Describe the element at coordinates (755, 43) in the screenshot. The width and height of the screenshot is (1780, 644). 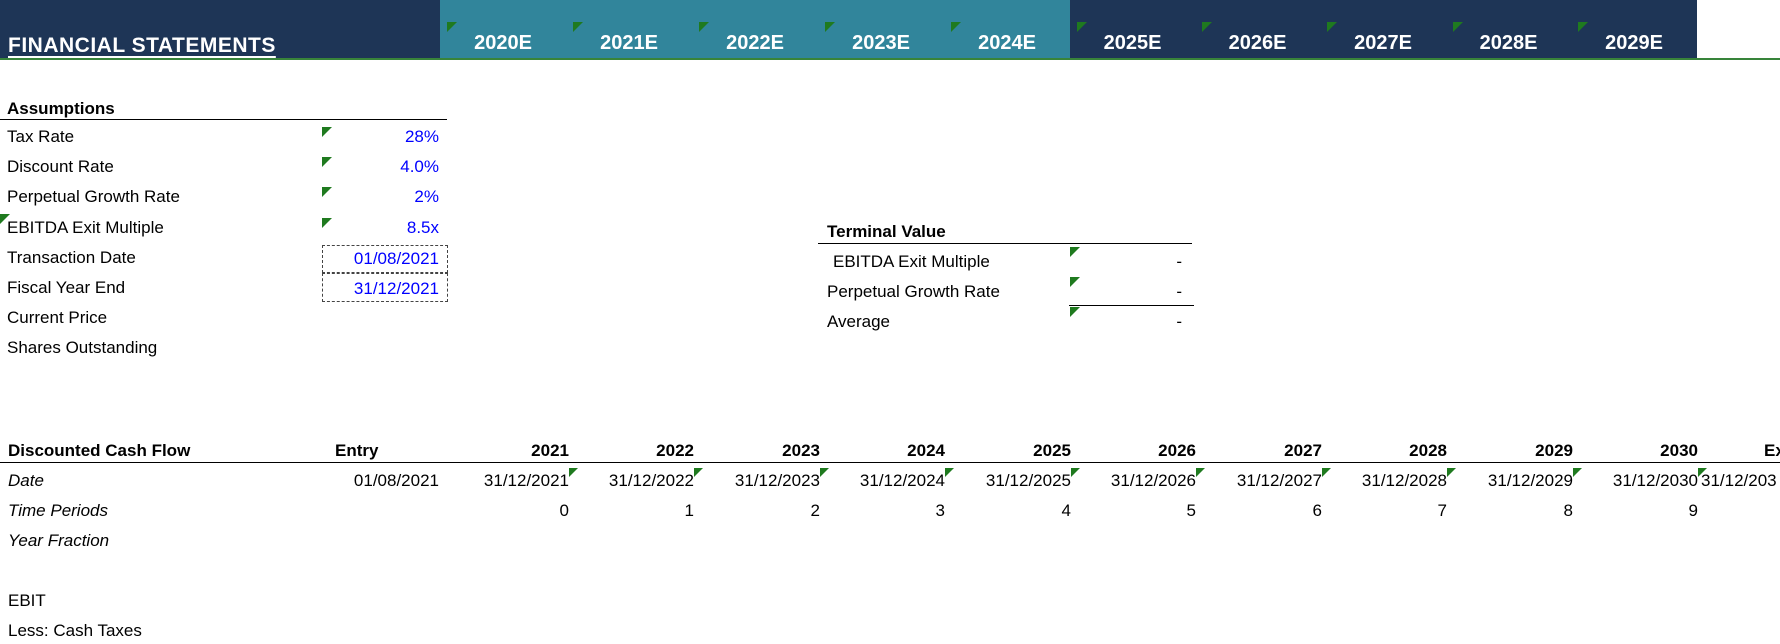
I see `year-header-label: 2022E` at that location.